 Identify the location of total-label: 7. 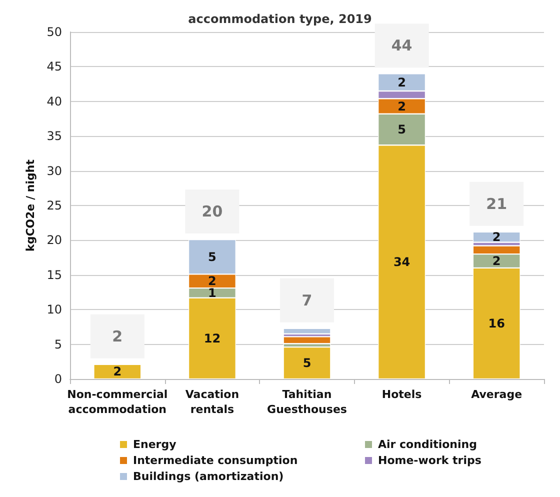
(307, 300).